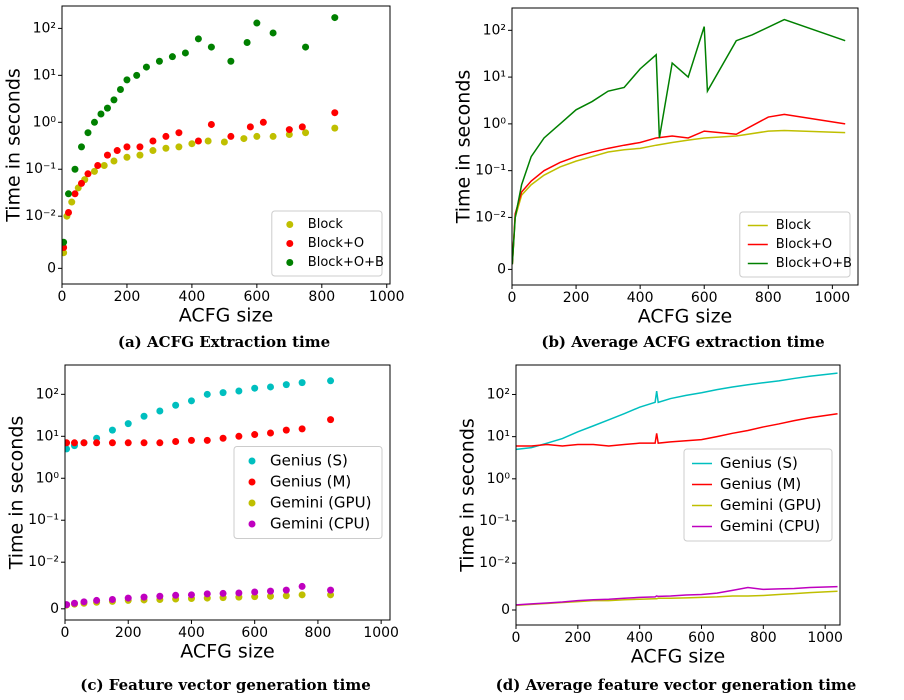  What do you see at coordinates (51, 268) in the screenshot?
I see `y-tick-label: 0` at bounding box center [51, 268].